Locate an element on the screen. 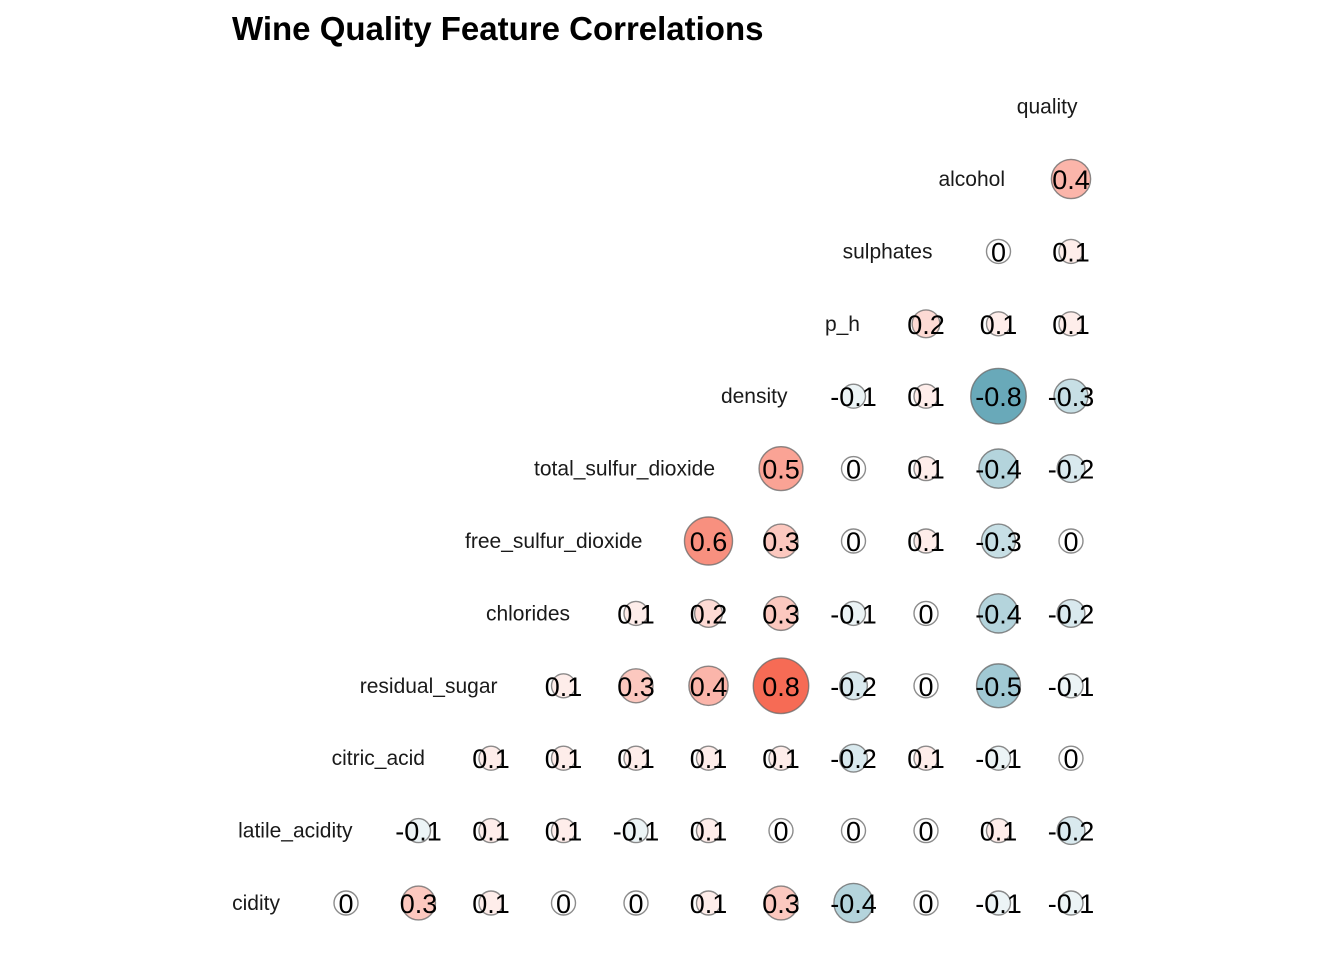 This screenshot has height=960, width=1344. cell-free-sulfur-dioxide-p-h: 0 is located at coordinates (853, 542).